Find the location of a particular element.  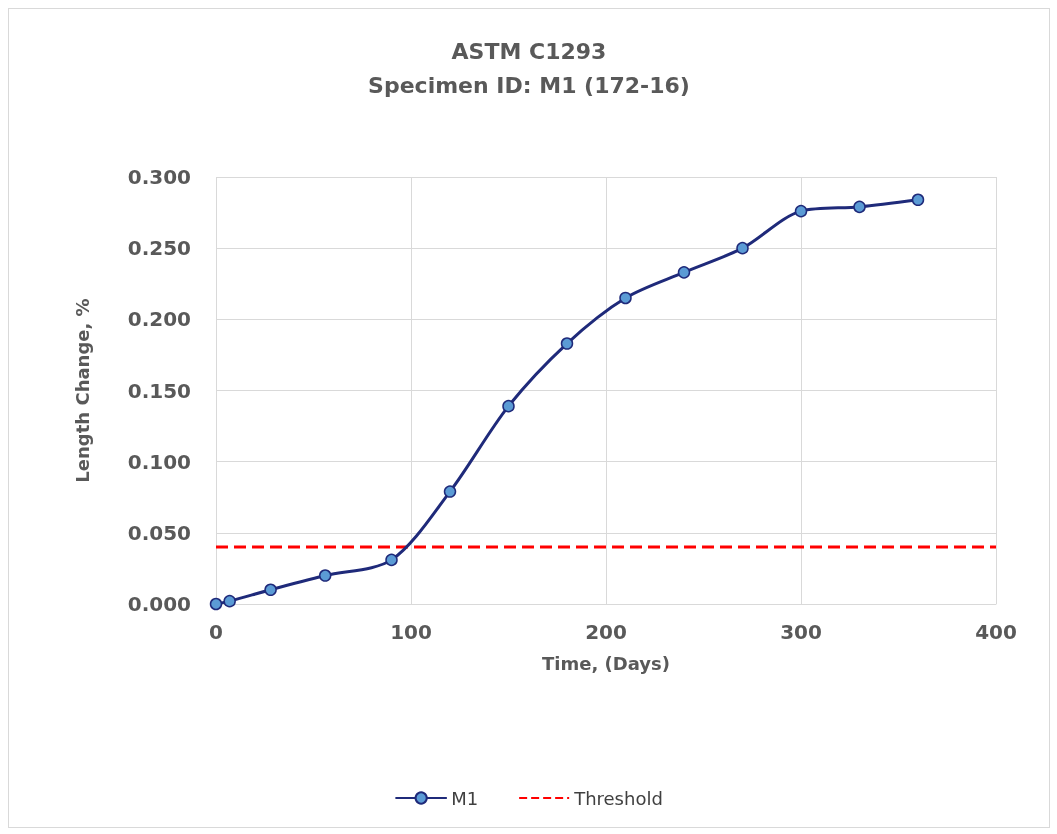

x-tick-label: 200 is located at coordinates (606, 632).